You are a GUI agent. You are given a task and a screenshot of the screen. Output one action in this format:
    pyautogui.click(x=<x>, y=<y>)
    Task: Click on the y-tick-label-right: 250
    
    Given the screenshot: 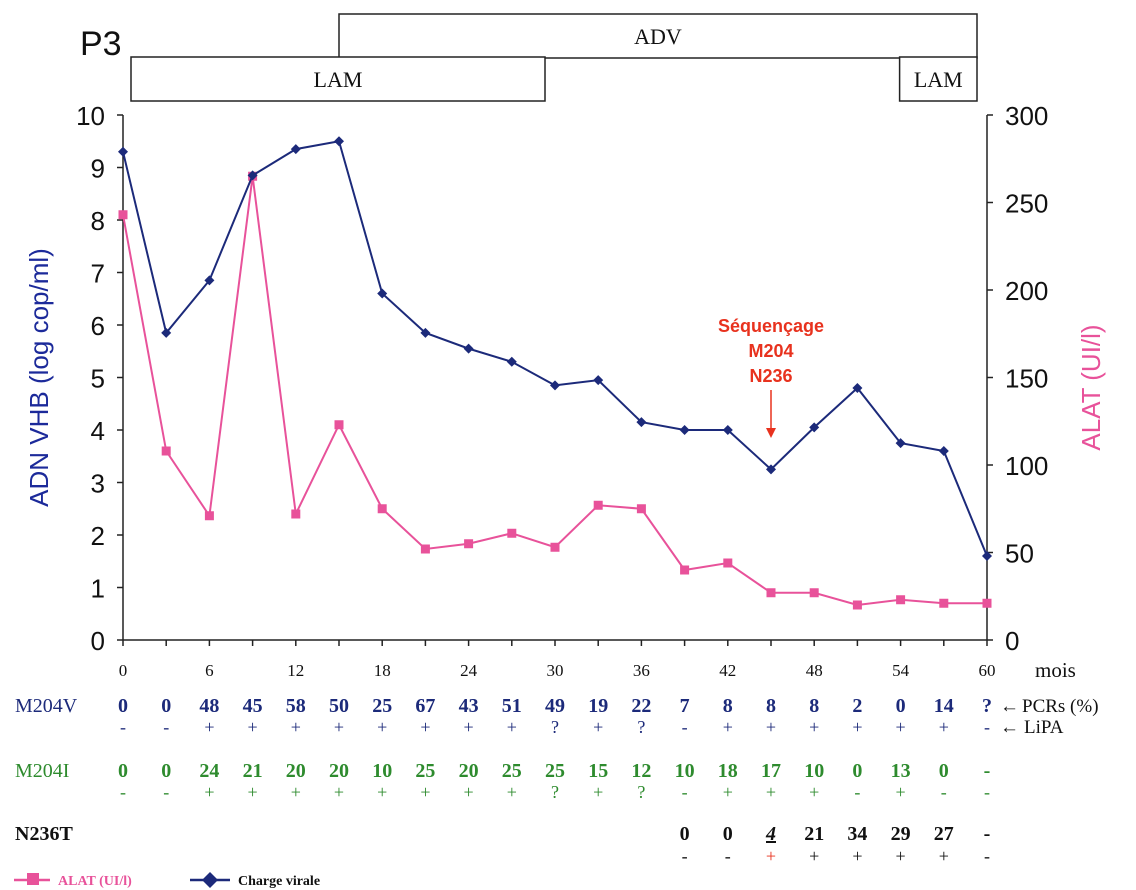 What is the action you would take?
    pyautogui.click(x=1026, y=204)
    